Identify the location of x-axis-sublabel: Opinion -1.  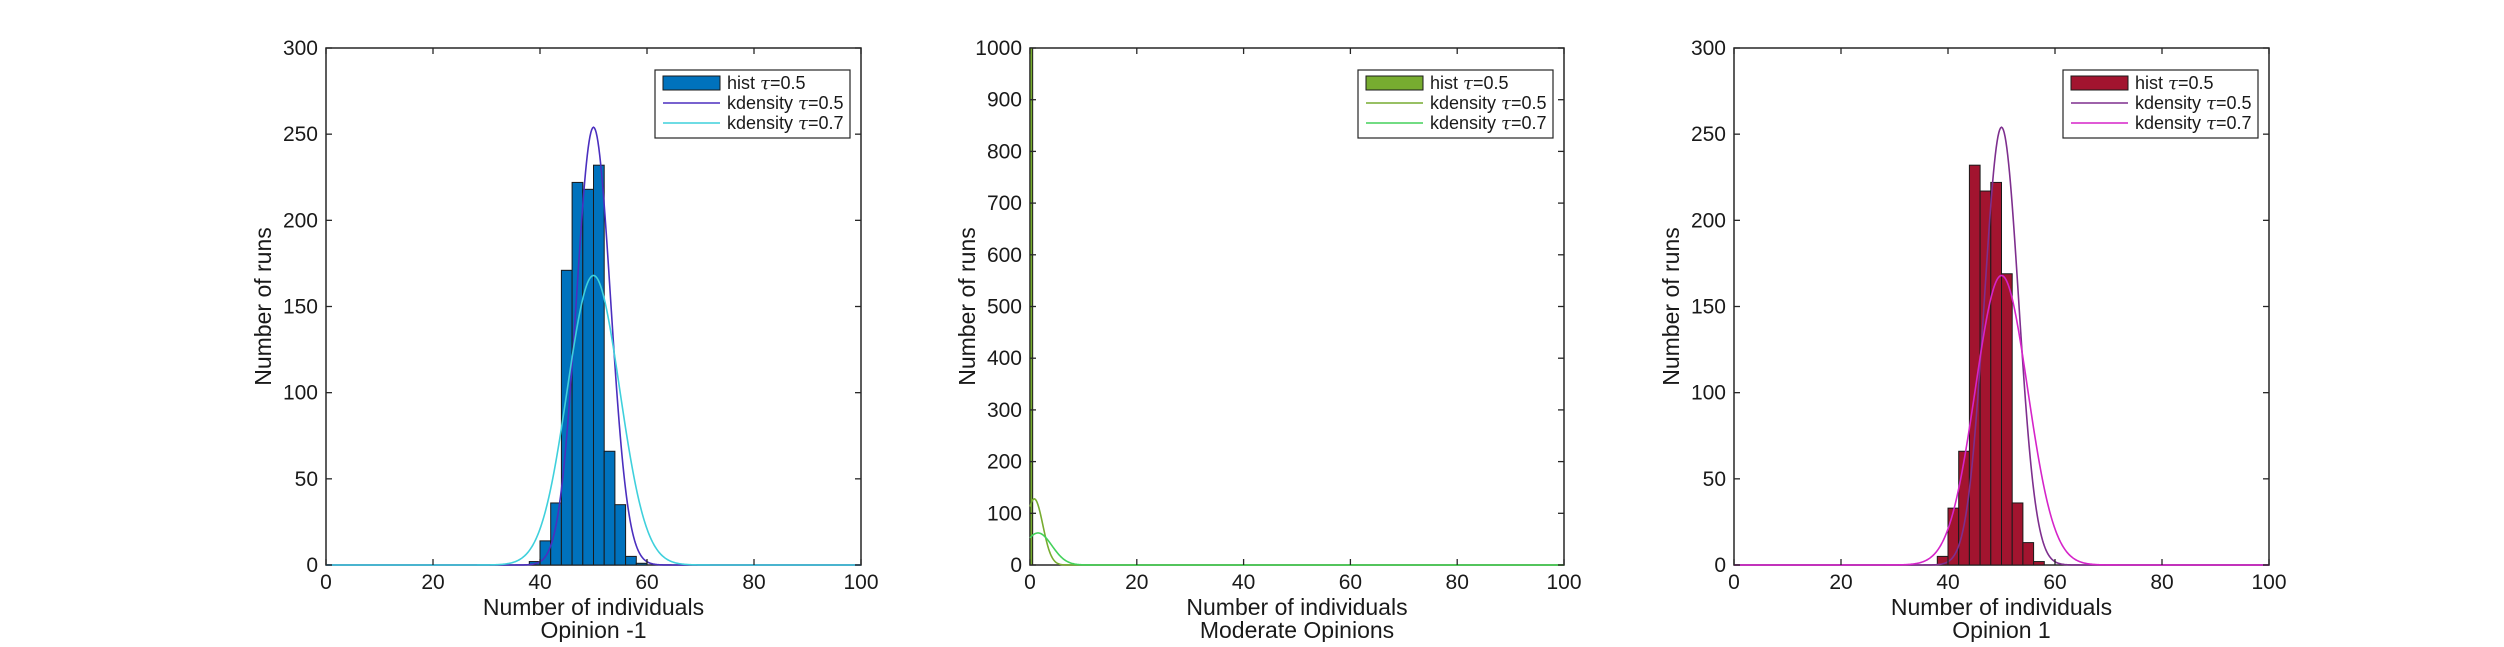
(593, 629).